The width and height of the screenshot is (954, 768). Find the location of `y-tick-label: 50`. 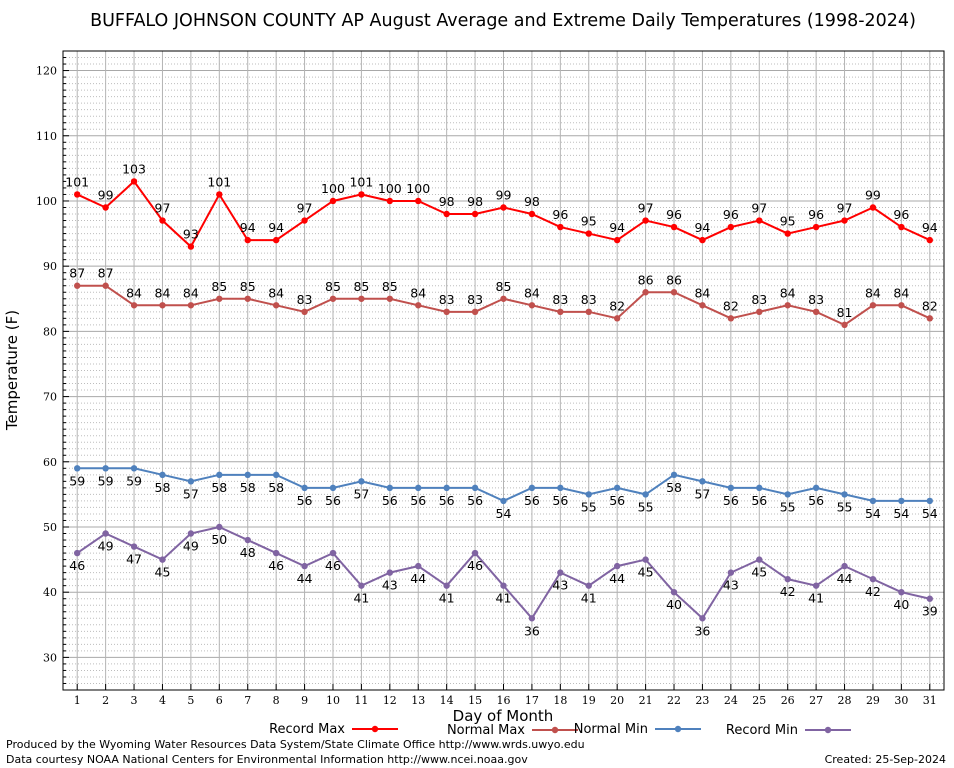

y-tick-label: 50 is located at coordinates (50, 527).